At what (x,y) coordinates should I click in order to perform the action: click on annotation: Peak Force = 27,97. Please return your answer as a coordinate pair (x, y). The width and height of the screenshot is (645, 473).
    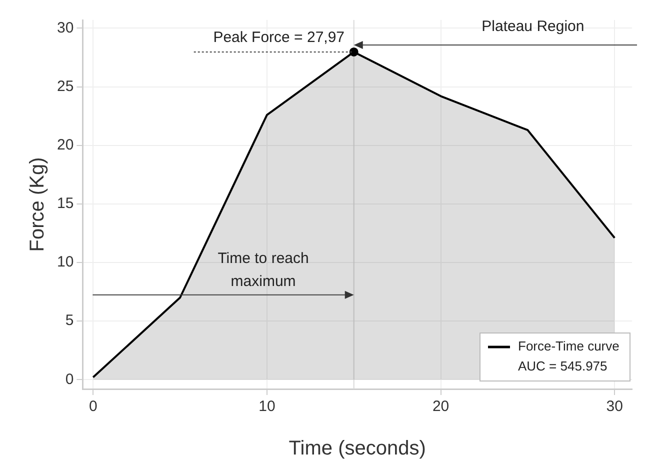
    Looking at the image, I should click on (279, 37).